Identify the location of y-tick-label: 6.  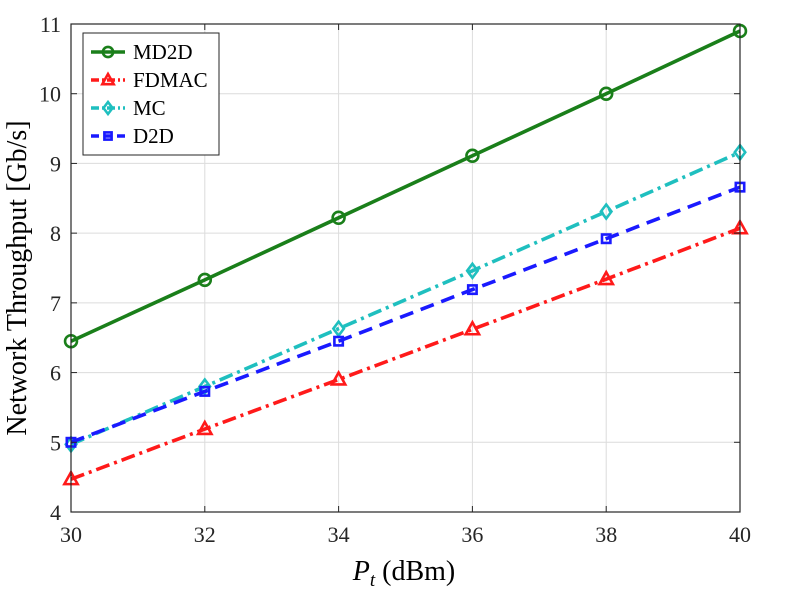
(55, 373).